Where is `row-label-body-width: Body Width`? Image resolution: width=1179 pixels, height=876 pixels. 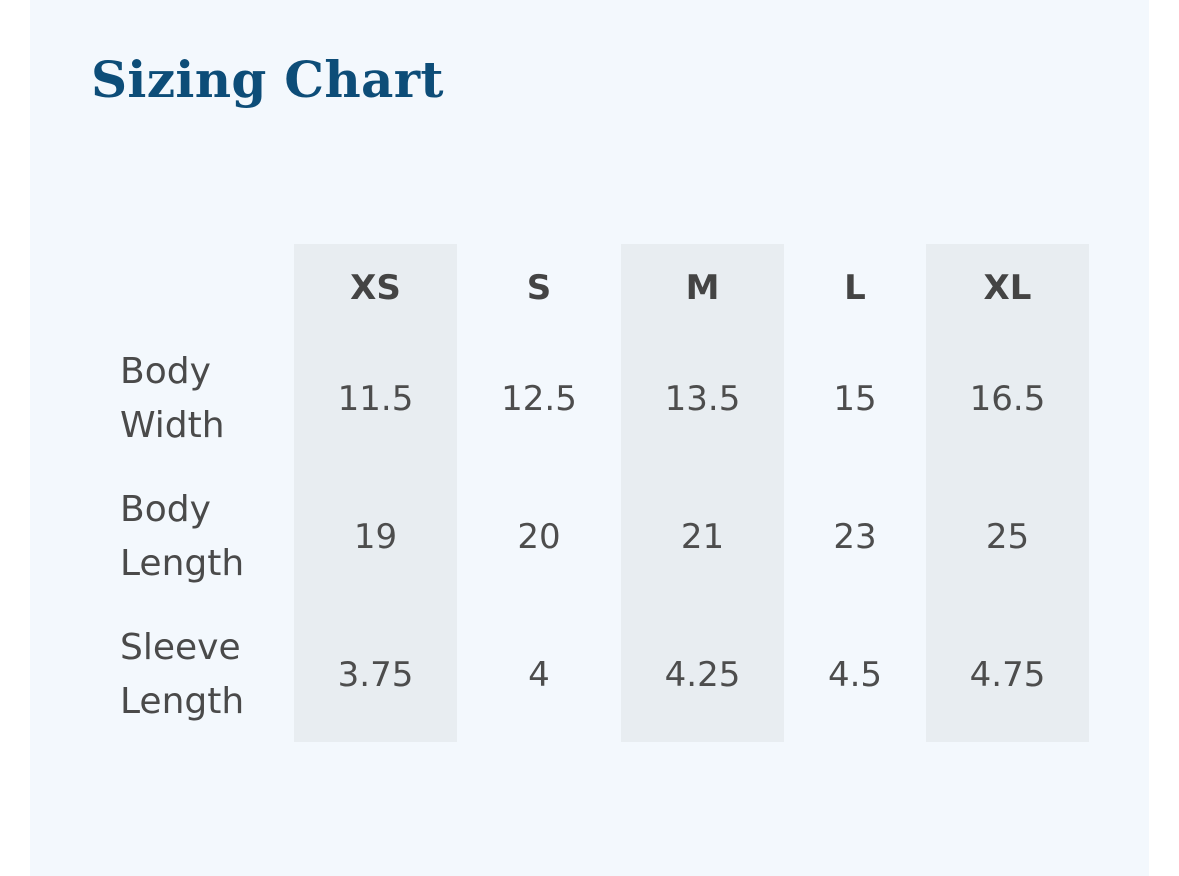
row-label-body-width: Body Width is located at coordinates (205, 399).